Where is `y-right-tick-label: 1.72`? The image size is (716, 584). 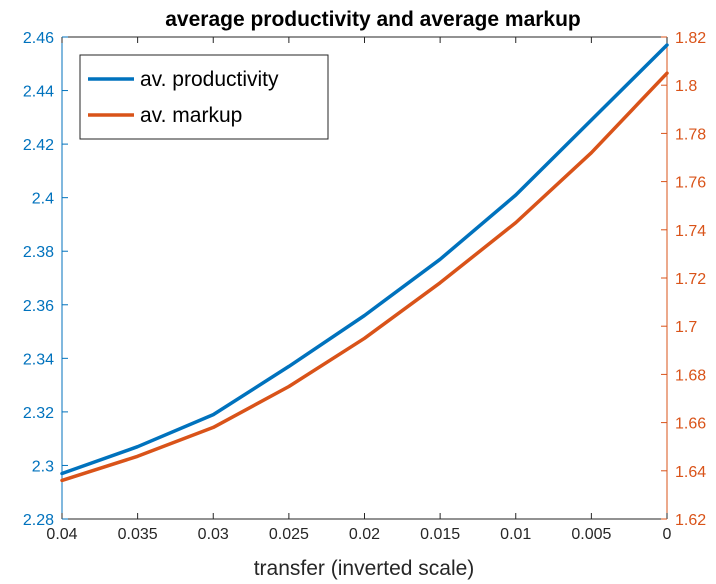
y-right-tick-label: 1.72 is located at coordinates (690, 279).